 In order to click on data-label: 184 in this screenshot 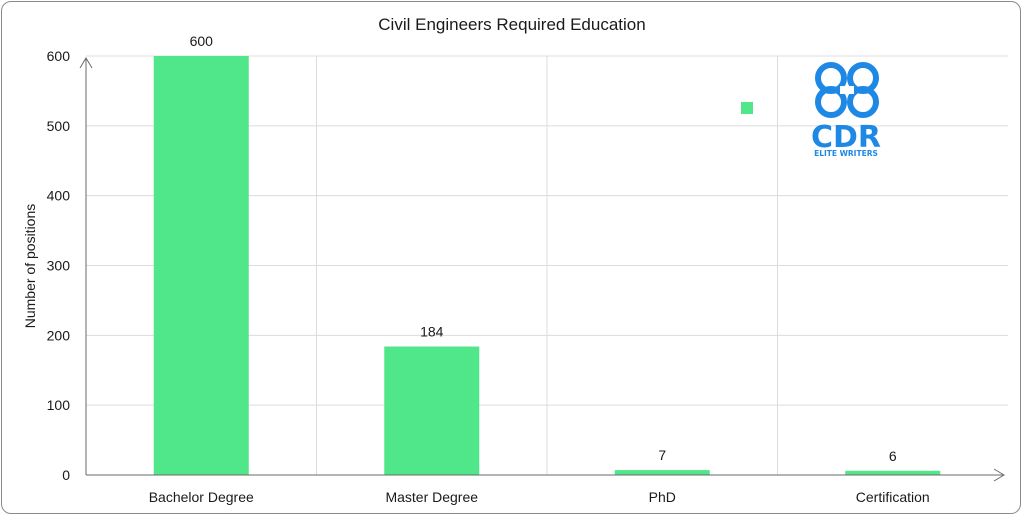, I will do `click(432, 332)`.